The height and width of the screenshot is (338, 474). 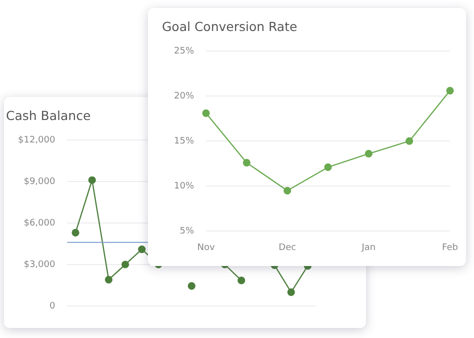 What do you see at coordinates (184, 96) in the screenshot?
I see `y-tick-label: 20%` at bounding box center [184, 96].